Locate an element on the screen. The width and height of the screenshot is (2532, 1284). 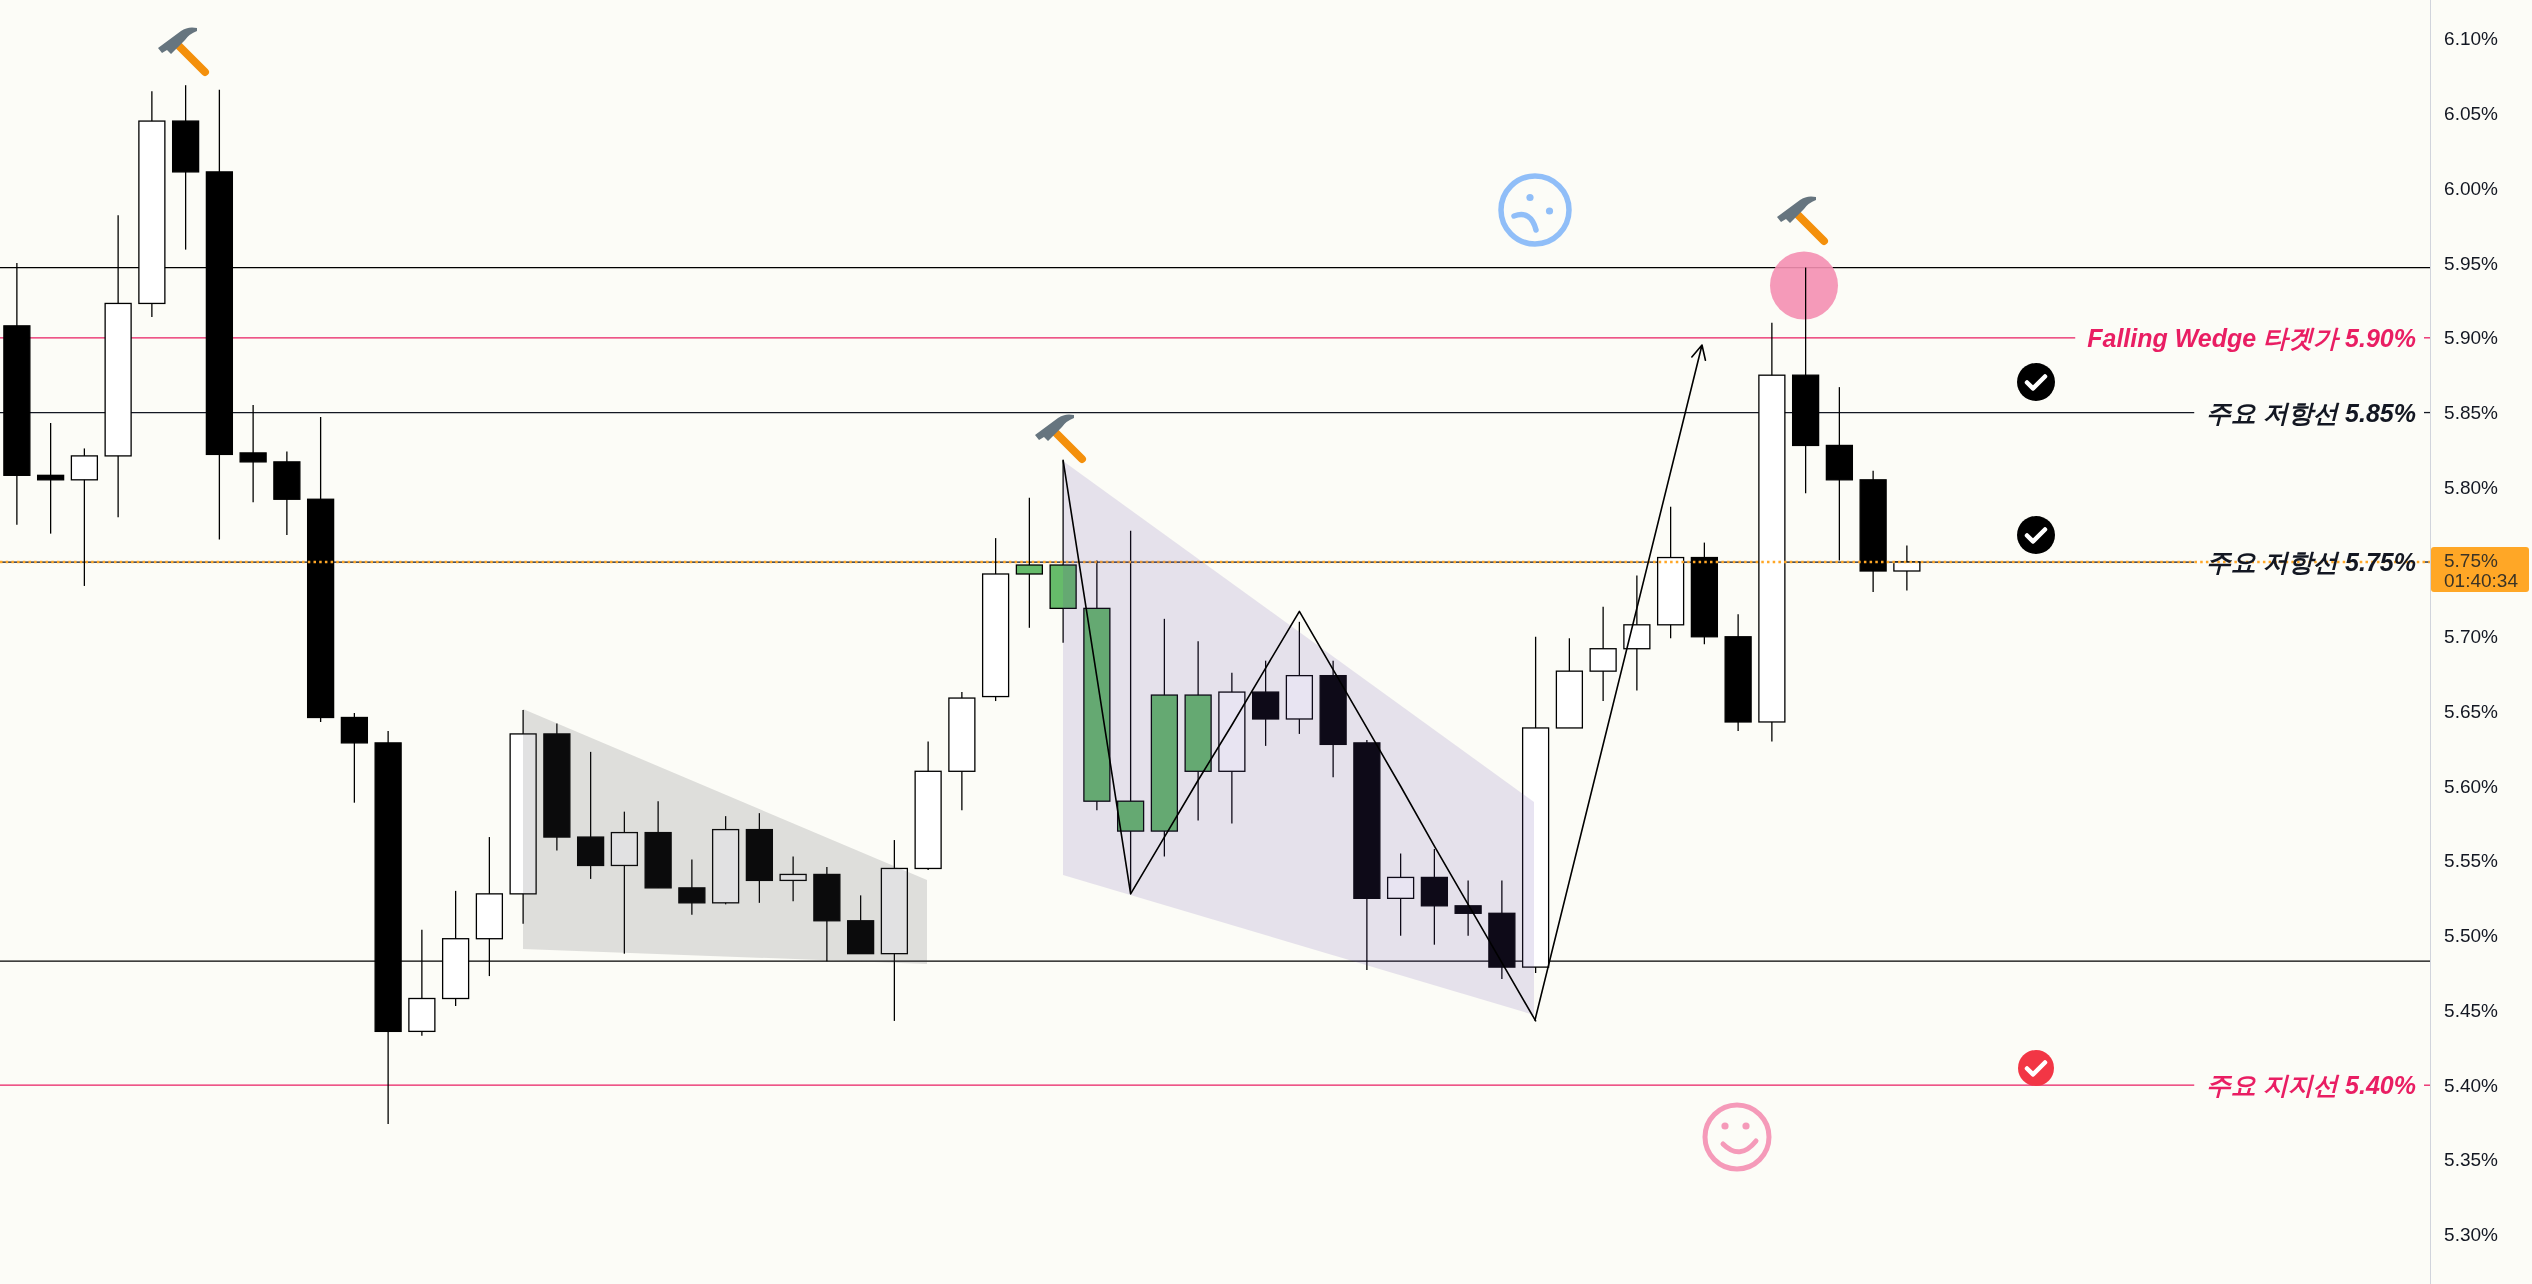
y-tick-label: 5.80% is located at coordinates (2471, 487).